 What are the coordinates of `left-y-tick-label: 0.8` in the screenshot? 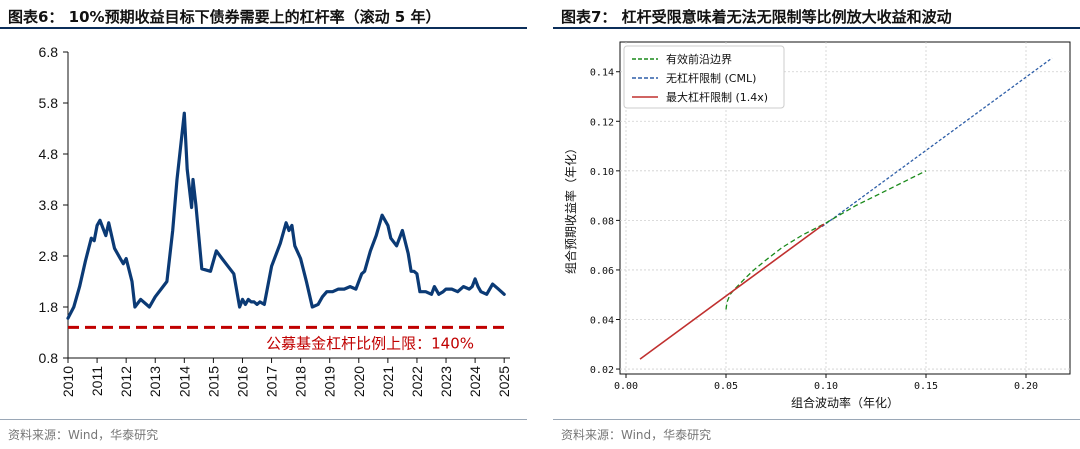 It's located at (49, 358).